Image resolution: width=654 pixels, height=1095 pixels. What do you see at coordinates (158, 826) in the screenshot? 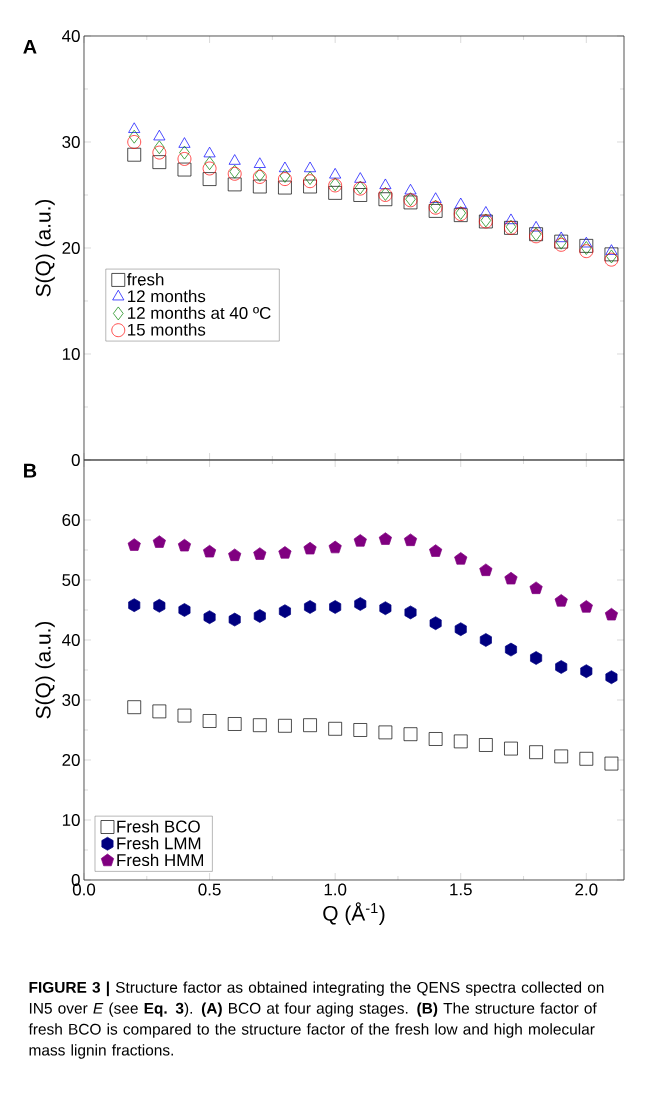
I see `legend-label: Fresh BCO` at bounding box center [158, 826].